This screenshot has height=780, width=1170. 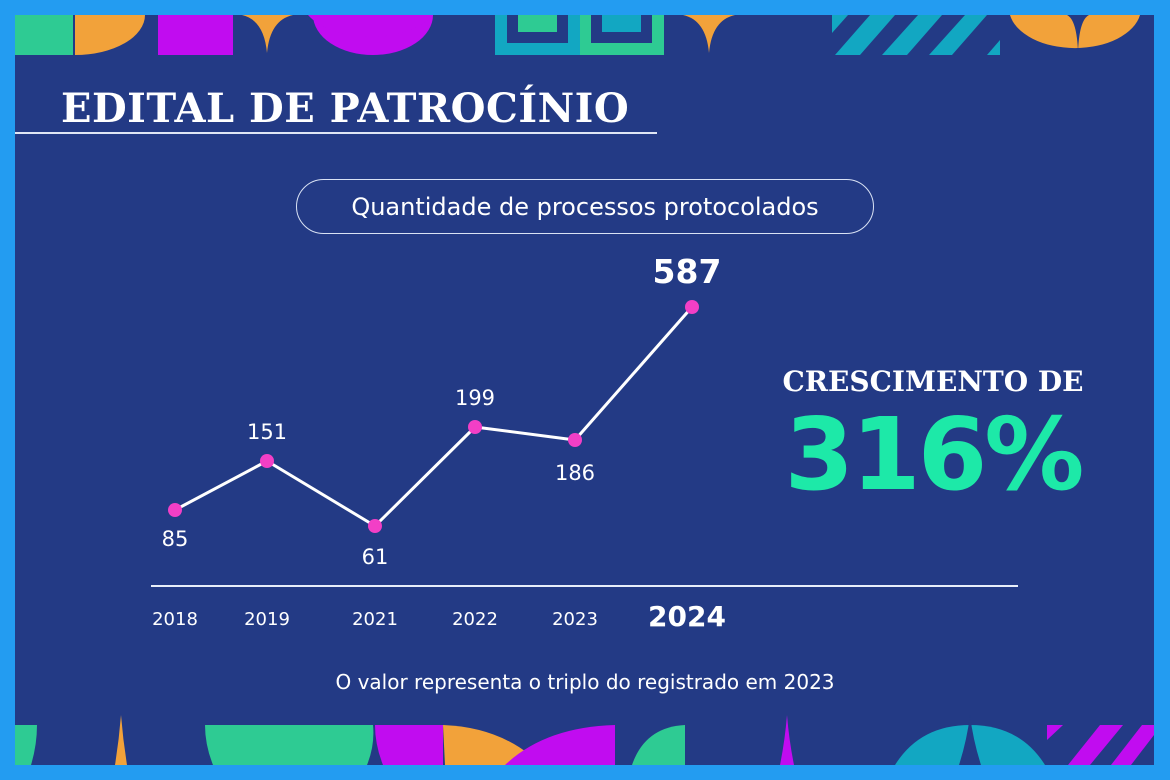 What do you see at coordinates (475, 619) in the screenshot?
I see `x-axis-year-label: 2022` at bounding box center [475, 619].